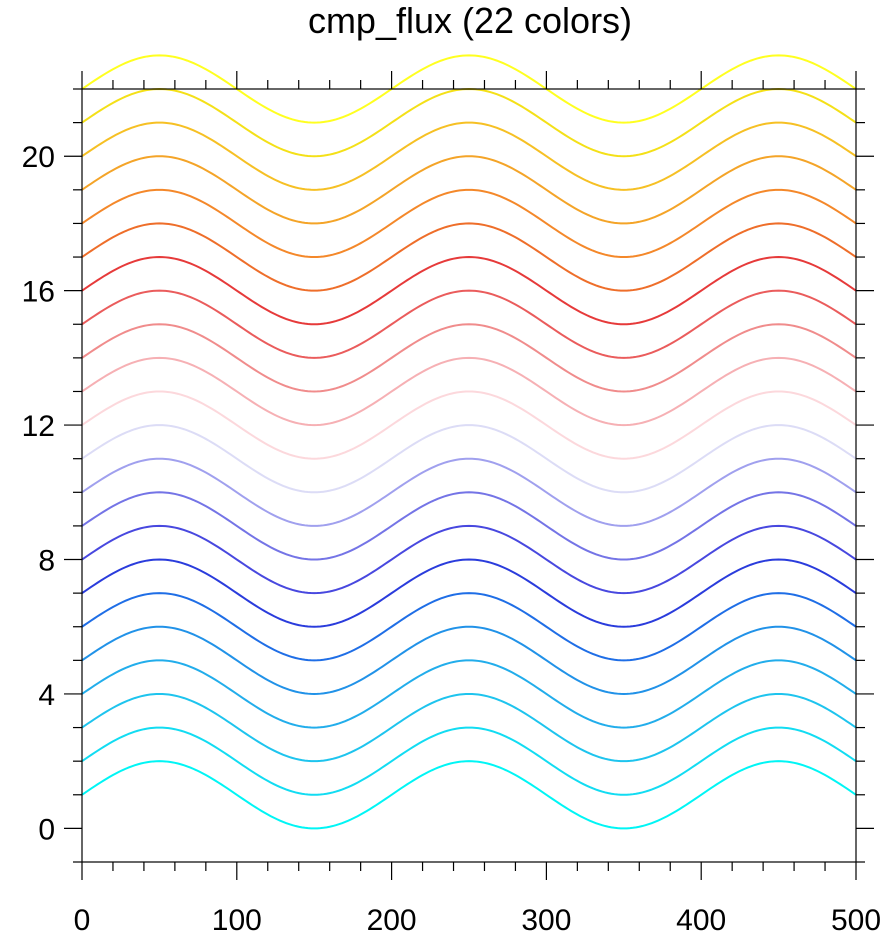 The image size is (886, 935). I want to click on x-tick-label: 200, so click(392, 919).